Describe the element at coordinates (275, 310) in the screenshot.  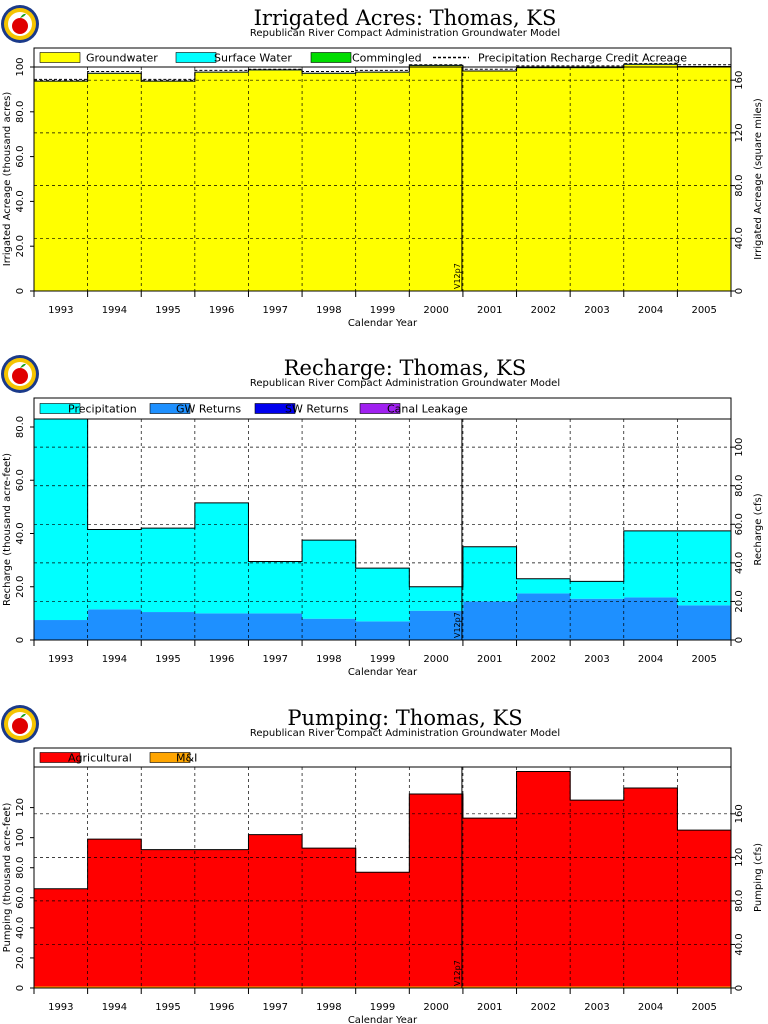
I see `x-tick-label: 1997` at that location.